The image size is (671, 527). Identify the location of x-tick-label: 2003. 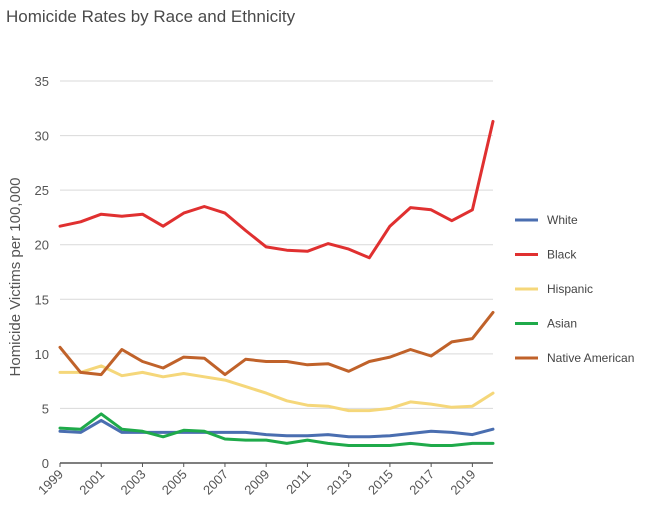
(133, 482).